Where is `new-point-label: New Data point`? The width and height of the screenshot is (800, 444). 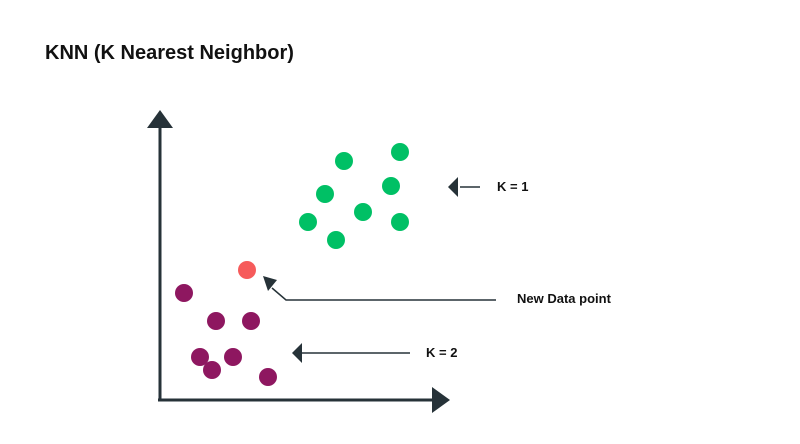
new-point-label: New Data point is located at coordinates (564, 298).